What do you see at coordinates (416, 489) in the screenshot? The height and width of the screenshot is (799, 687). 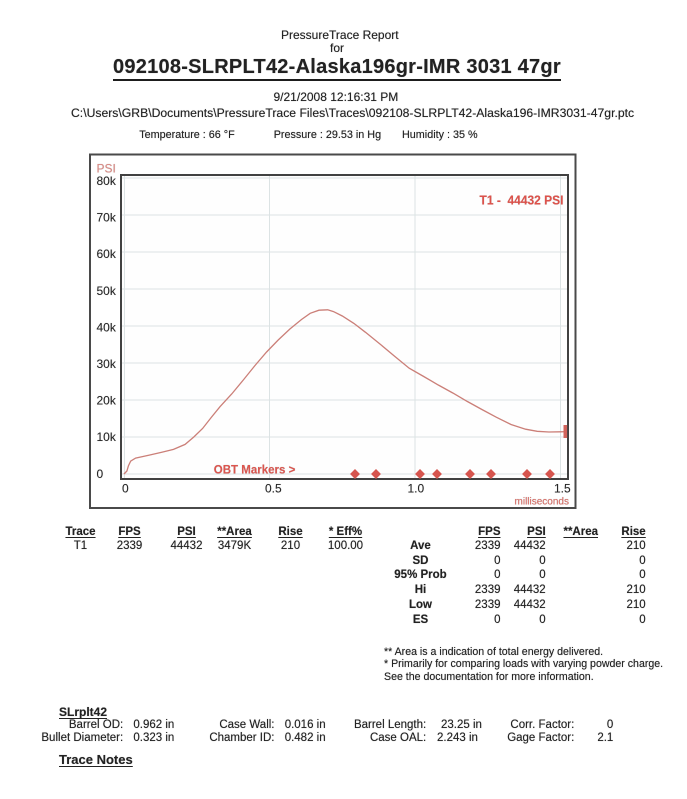 I see `svg-text: 1.0` at bounding box center [416, 489].